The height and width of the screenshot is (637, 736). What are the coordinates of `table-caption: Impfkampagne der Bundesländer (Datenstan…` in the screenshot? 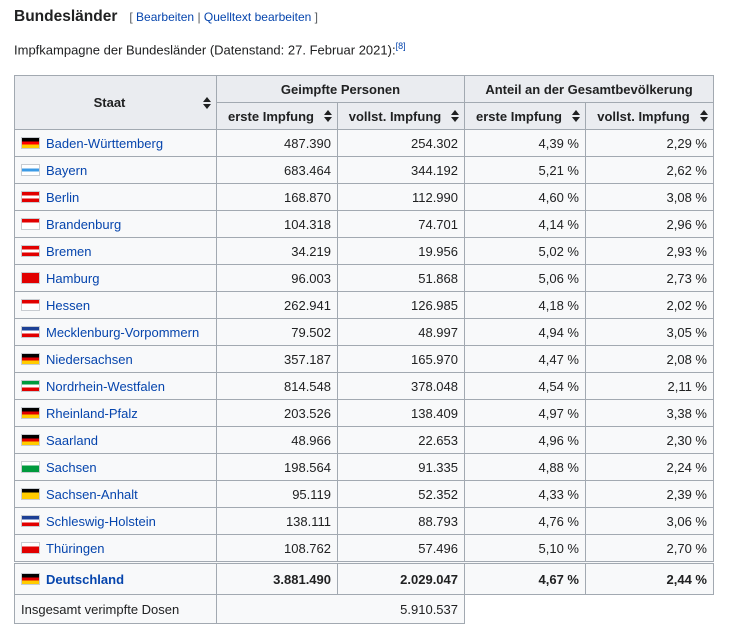 It's located at (210, 49).